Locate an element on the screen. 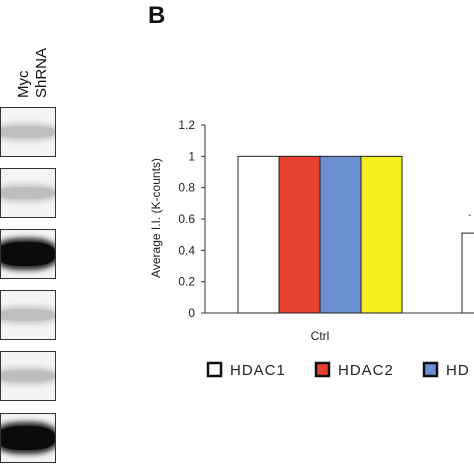  legend-label-3: HD is located at coordinates (458, 370).